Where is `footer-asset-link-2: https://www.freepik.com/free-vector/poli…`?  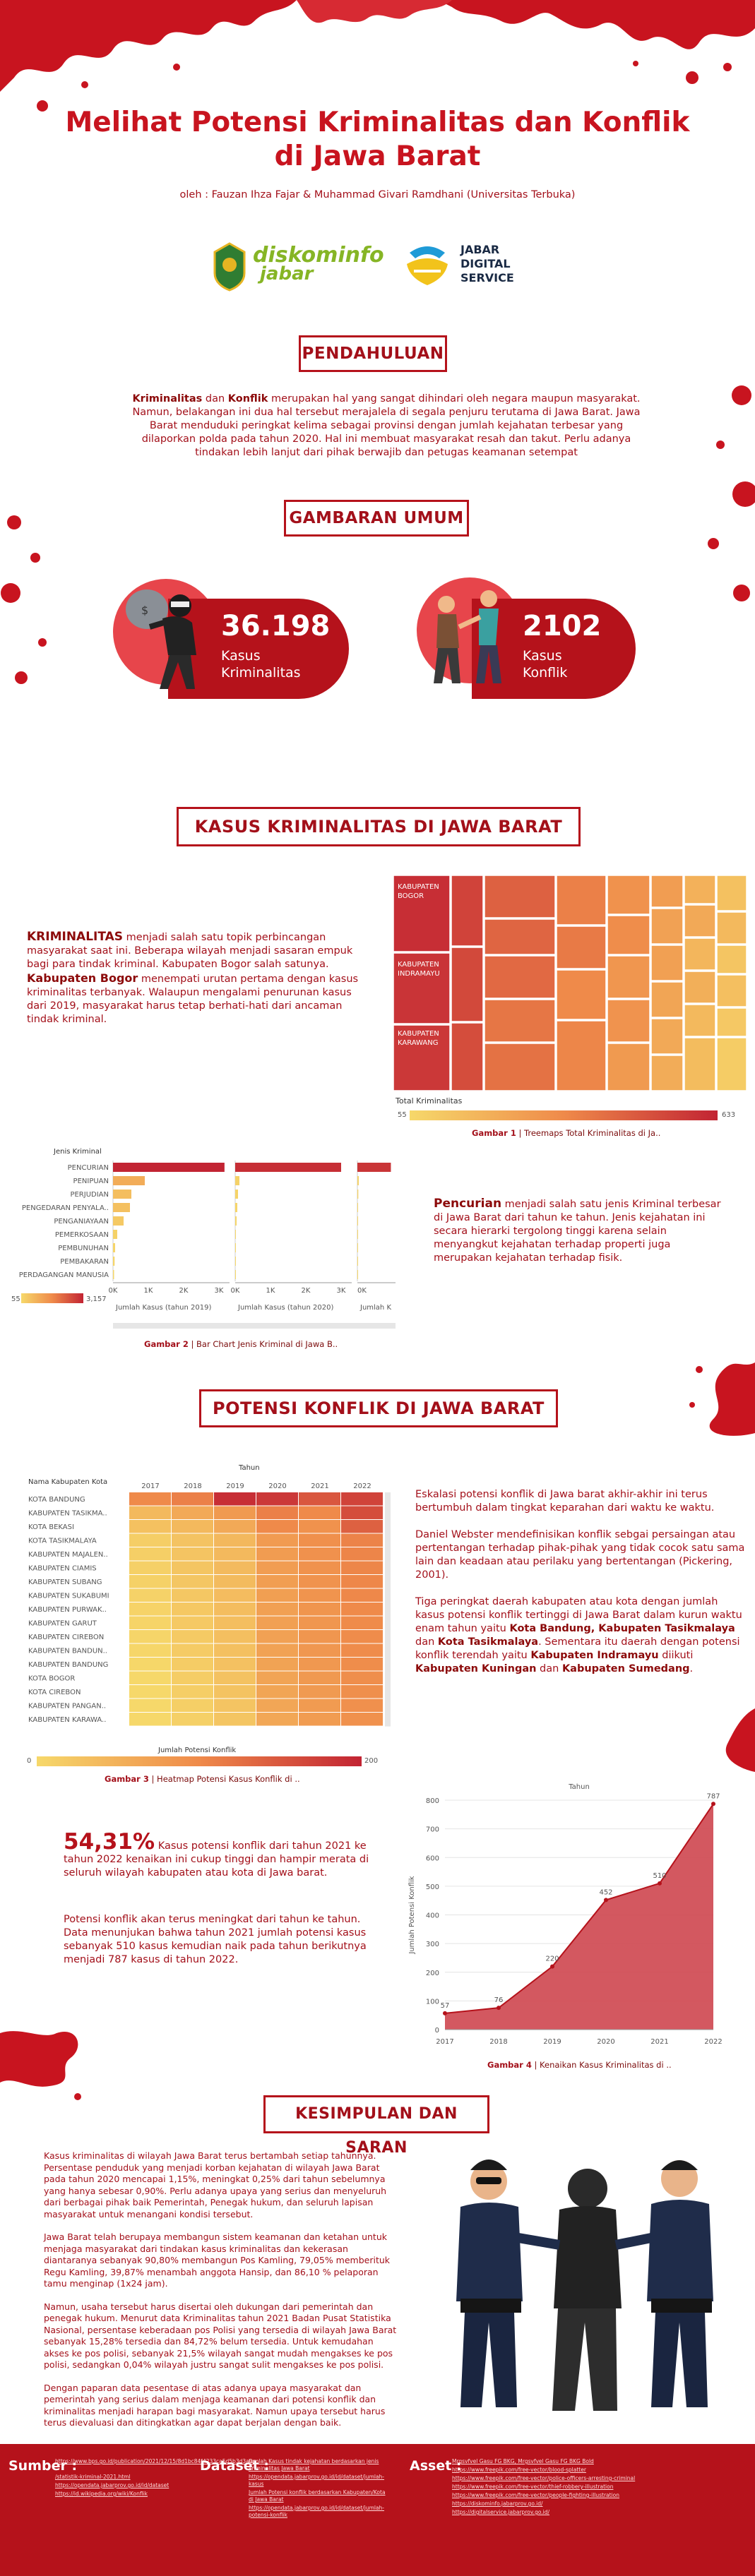 footer-asset-link-2: https://www.freepik.com/free-vector/poli… is located at coordinates (544, 2478).